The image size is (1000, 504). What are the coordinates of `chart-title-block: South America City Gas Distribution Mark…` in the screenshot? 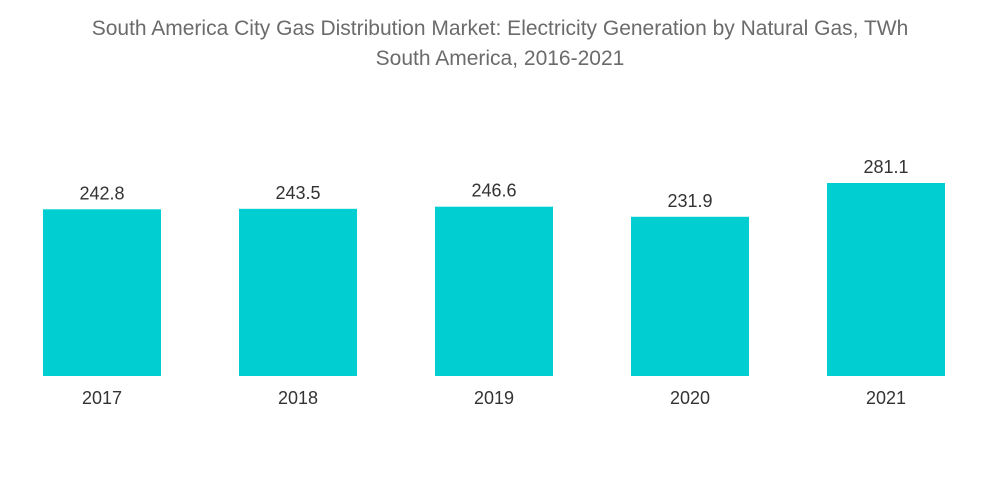 It's located at (500, 44).